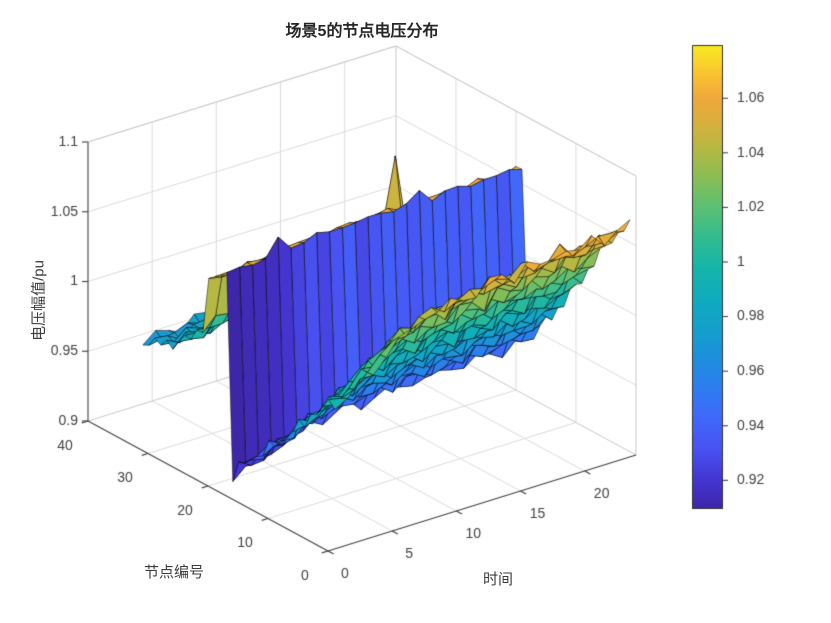  What do you see at coordinates (362, 31) in the screenshot?
I see `chart-title: 场景5的节点电压分布` at bounding box center [362, 31].